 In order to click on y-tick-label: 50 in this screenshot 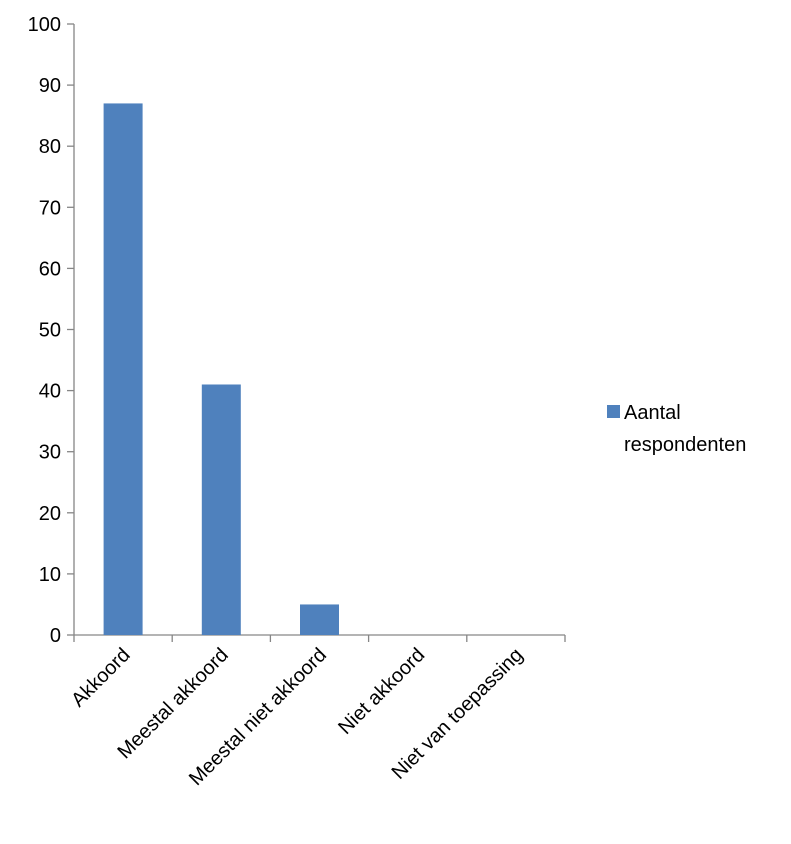, I will do `click(50, 331)`.